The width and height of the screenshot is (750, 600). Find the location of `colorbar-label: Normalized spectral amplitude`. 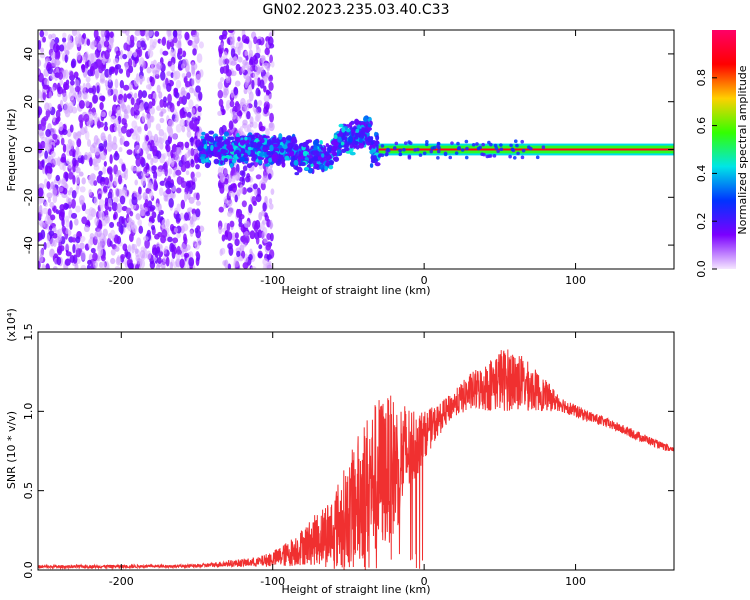

colorbar-label: Normalized spectral amplitude is located at coordinates (742, 149).